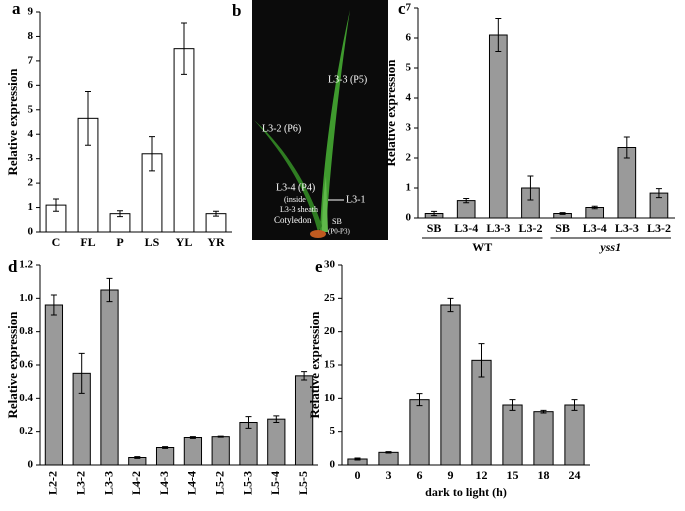  I want to click on photo-background, so click(320, 120).